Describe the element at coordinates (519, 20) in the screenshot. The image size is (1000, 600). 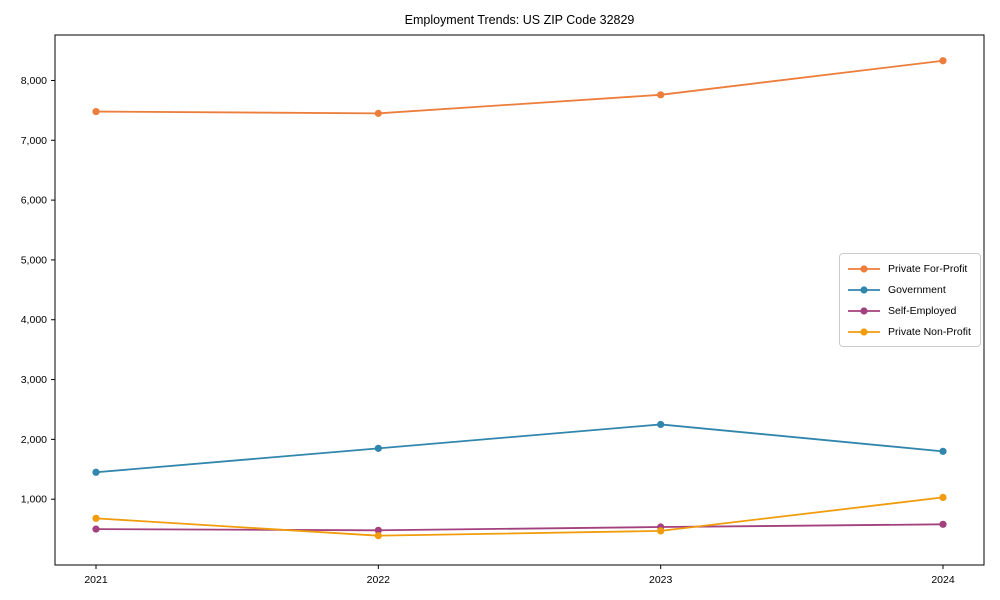
I see `chart-title: Employment Trends: US ZIP Code 32829` at that location.